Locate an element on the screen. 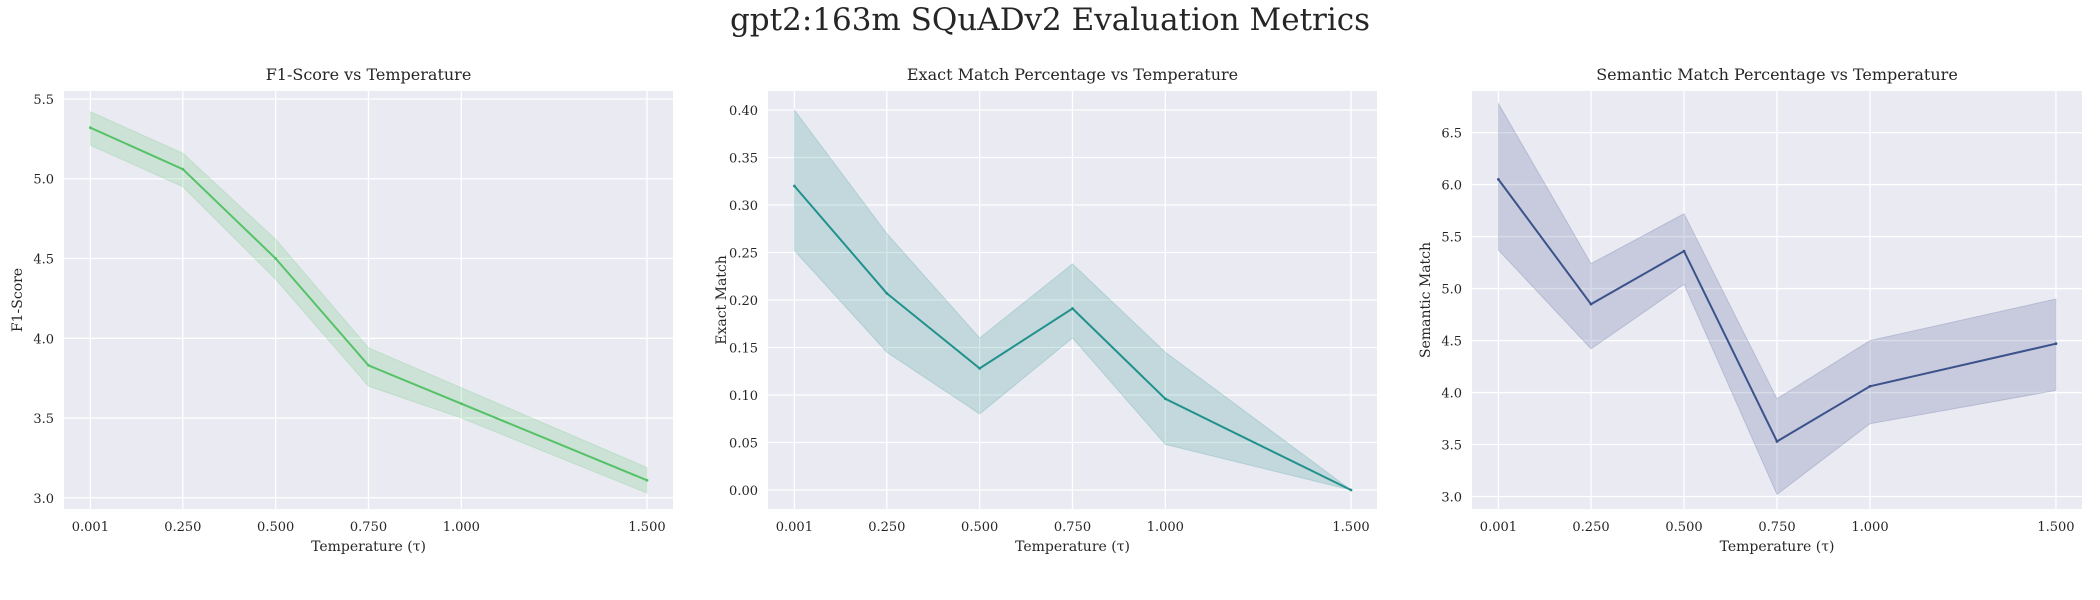 Image resolution: width=2100 pixels, height=600 pixels. exact-match-y-tick-label: 0.35 is located at coordinates (743, 159).